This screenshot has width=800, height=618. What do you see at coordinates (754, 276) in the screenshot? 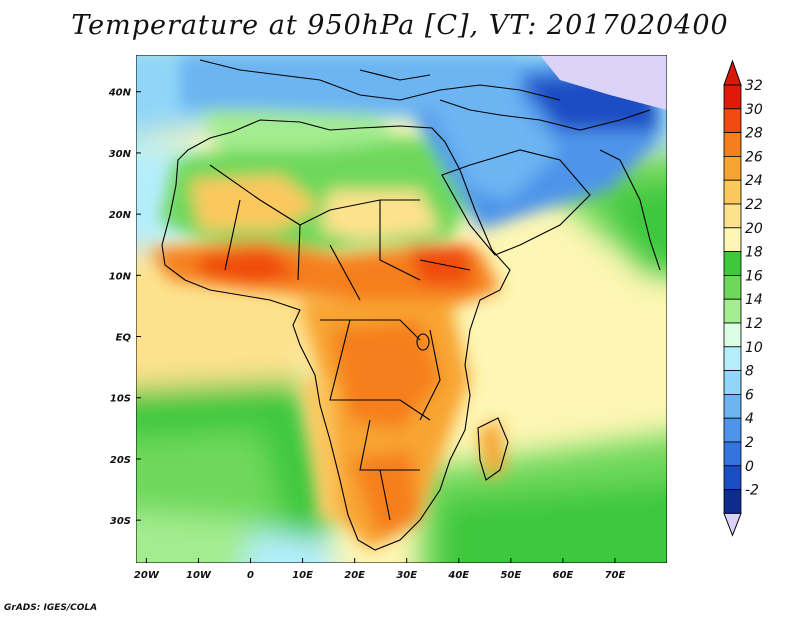
I see `colorbar-label: 16` at bounding box center [754, 276].